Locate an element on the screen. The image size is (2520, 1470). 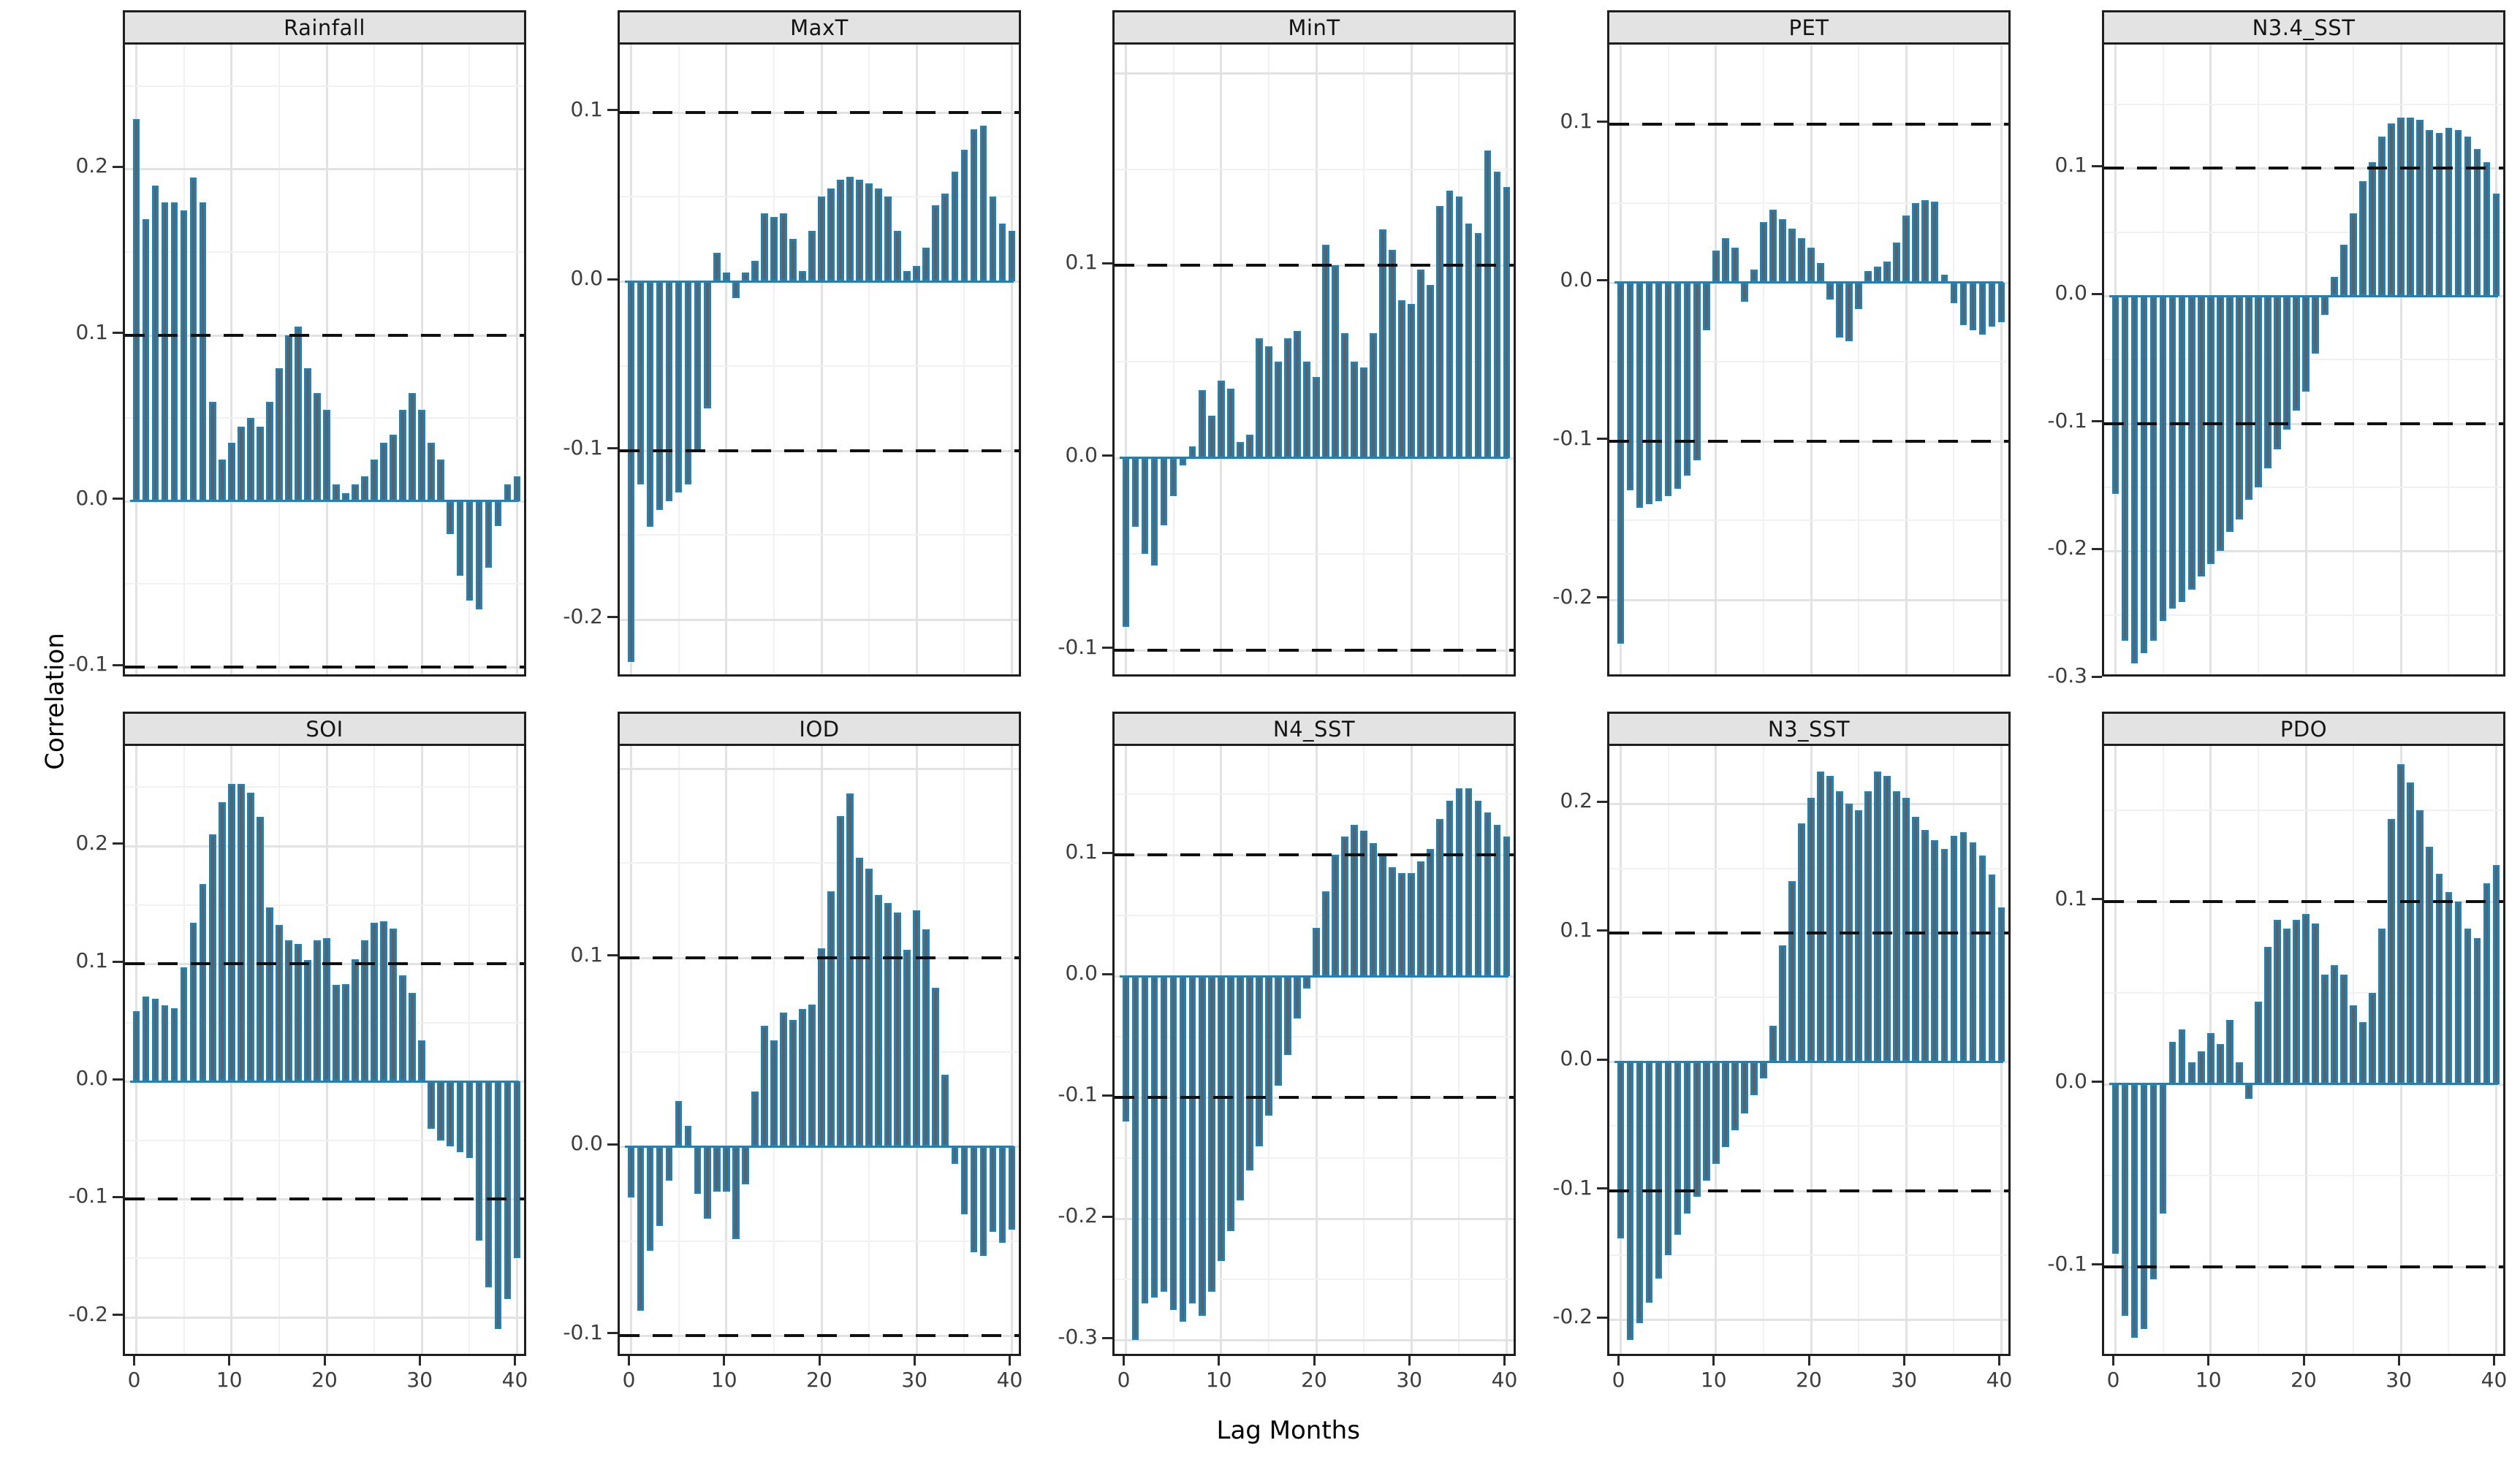
facet-title: Rainfall is located at coordinates (324, 27).